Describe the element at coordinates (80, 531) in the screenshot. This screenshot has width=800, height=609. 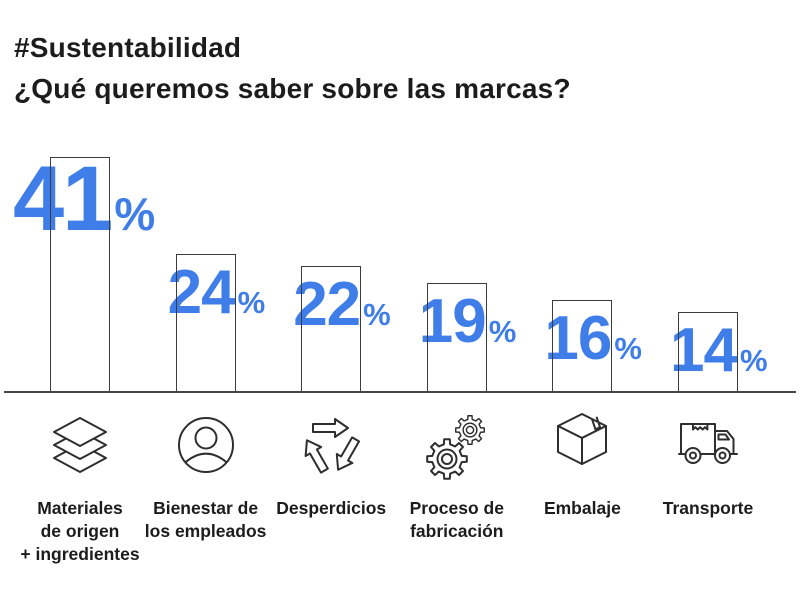
I see `category-label: Materiales de origen + ingredientes` at that location.